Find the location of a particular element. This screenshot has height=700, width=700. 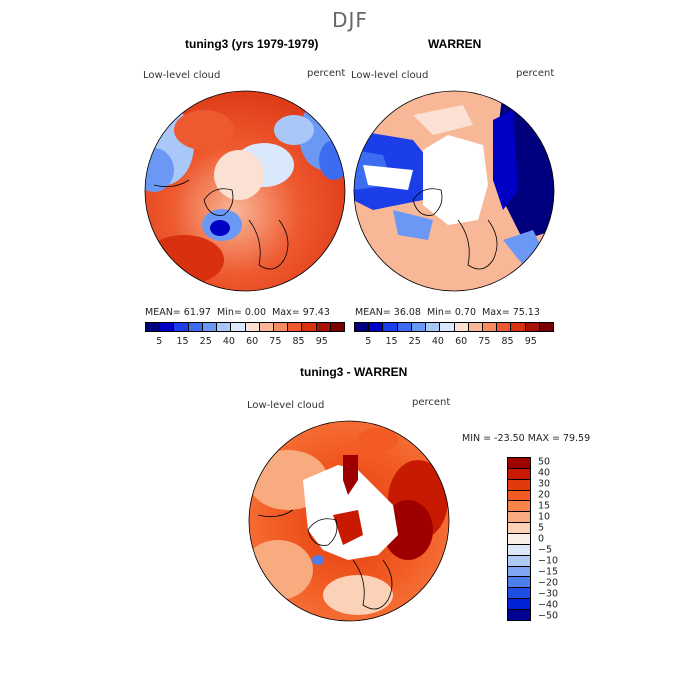

colorbar-warren is located at coordinates (454, 327).